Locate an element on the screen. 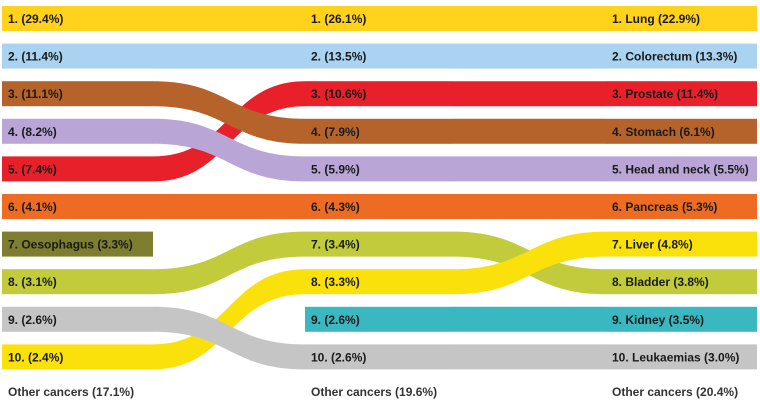  label-col1-rank-10: 10. (2.4%) is located at coordinates (35, 357).